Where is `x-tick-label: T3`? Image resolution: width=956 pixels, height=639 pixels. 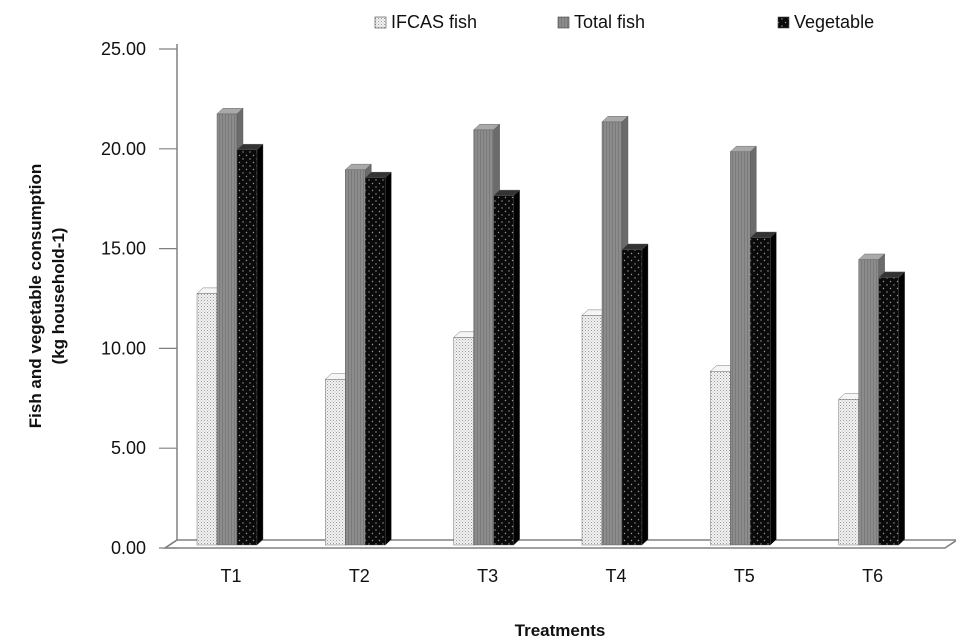
x-tick-label: T3 is located at coordinates (487, 576).